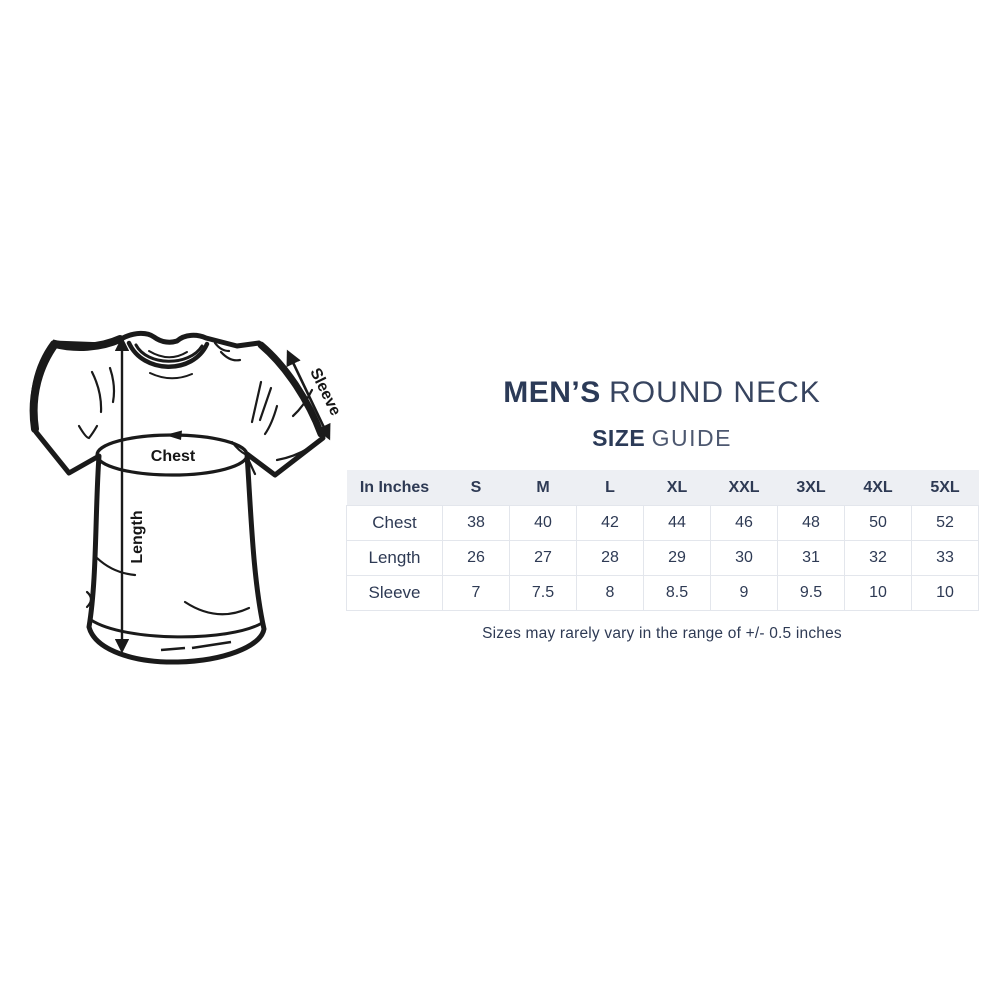  What do you see at coordinates (476, 593) in the screenshot?
I see `size-value: 7` at bounding box center [476, 593].